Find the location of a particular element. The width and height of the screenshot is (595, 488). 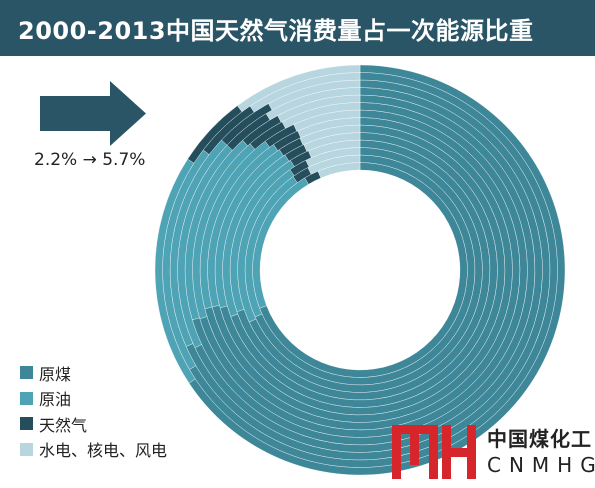

cnmhg-logo: 中国煤化工 CNMHG is located at coordinates (493, 450).